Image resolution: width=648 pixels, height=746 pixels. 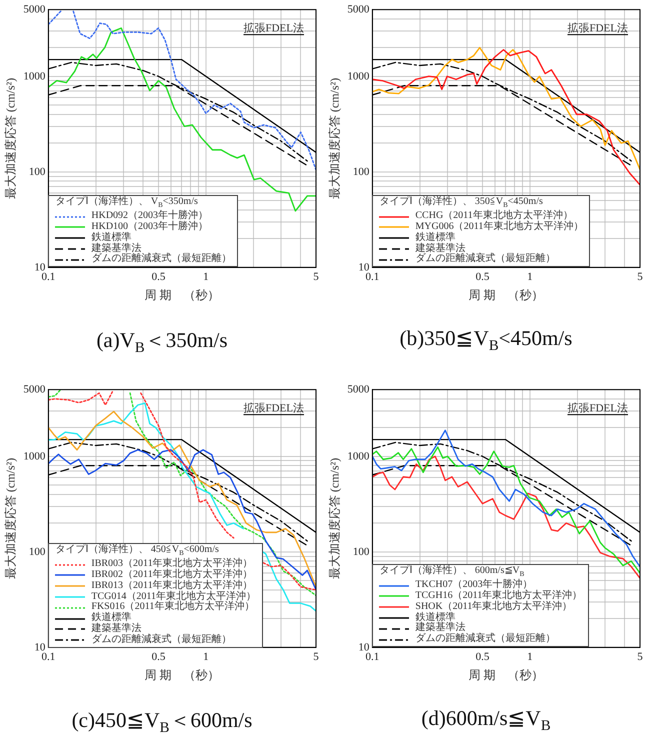 I want to click on legend-label: IBR003（2011年東北地方太平洋沖）, so click(x=172, y=564).